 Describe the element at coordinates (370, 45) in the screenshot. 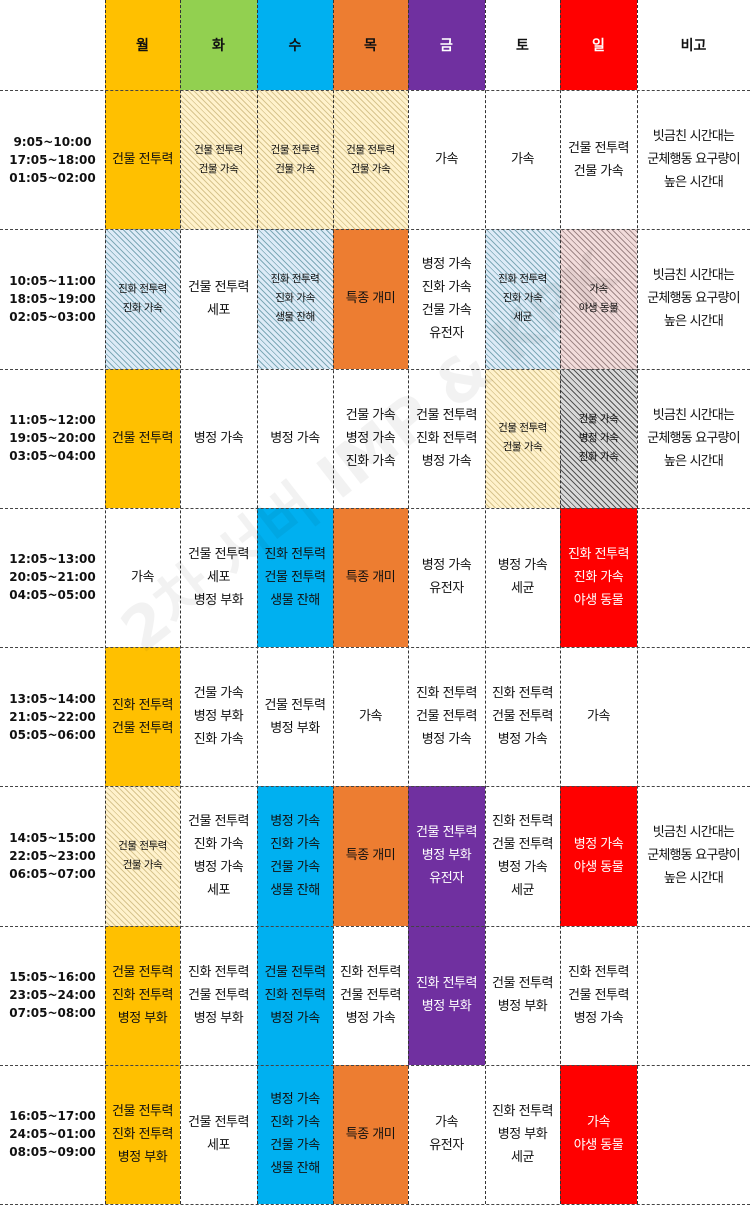

I see `header-day-4: 목` at that location.